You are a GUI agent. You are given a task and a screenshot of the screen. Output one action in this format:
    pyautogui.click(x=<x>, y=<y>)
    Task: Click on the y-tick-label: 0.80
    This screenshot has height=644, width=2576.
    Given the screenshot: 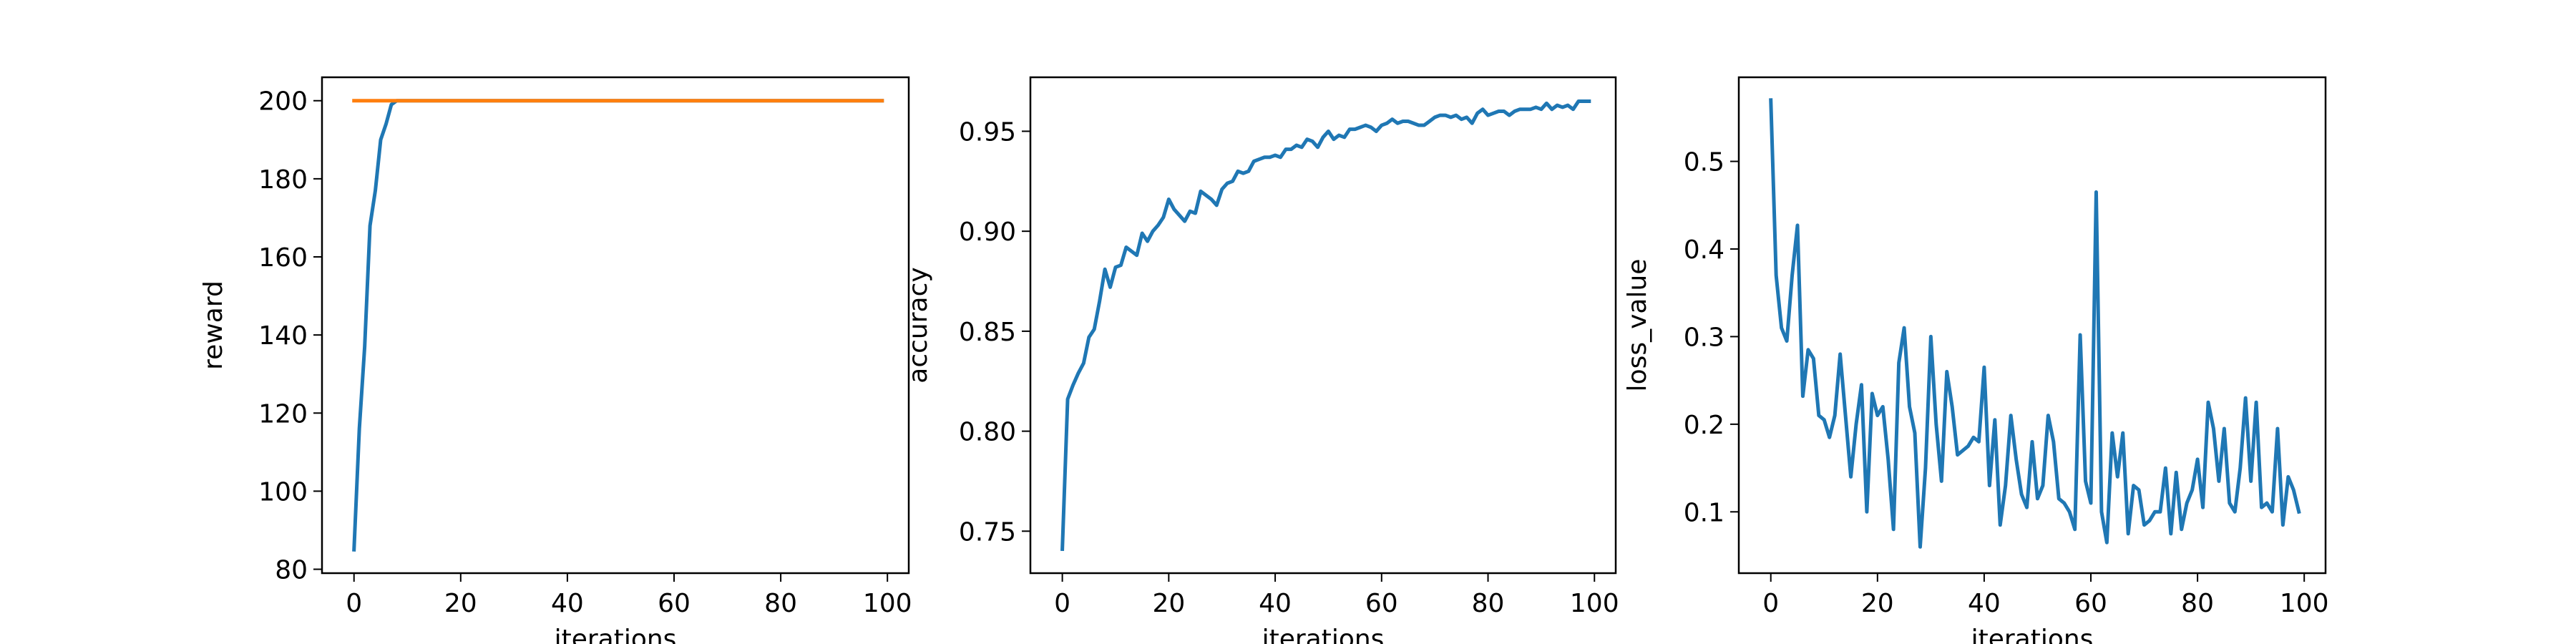 What is the action you would take?
    pyautogui.click(x=987, y=432)
    